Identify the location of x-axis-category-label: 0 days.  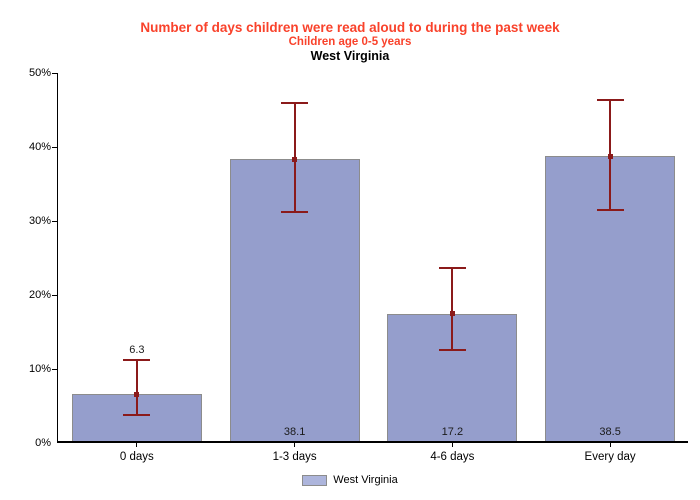
(136, 457).